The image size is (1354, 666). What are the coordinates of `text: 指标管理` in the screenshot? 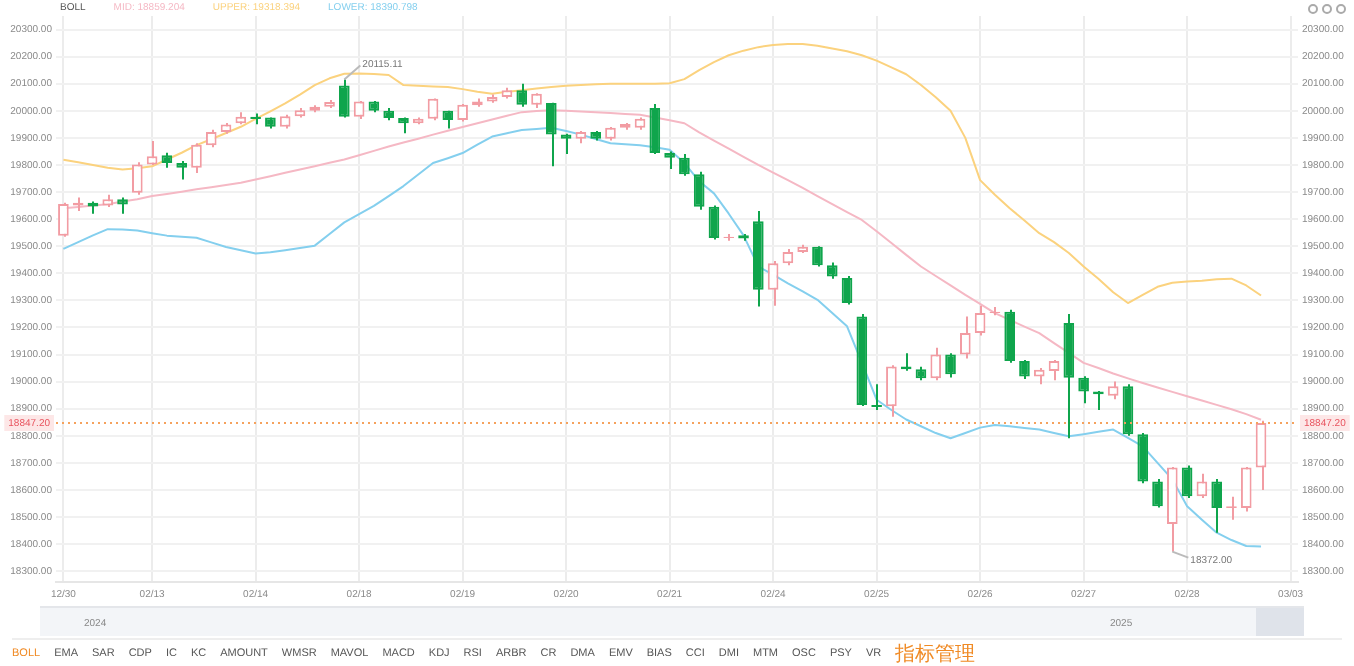 It's located at (935, 653).